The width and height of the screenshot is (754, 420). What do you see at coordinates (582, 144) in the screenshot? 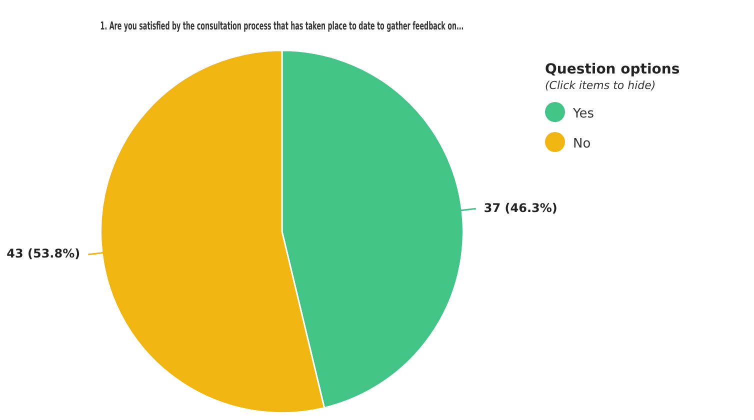
I see `legend-label: No` at bounding box center [582, 144].